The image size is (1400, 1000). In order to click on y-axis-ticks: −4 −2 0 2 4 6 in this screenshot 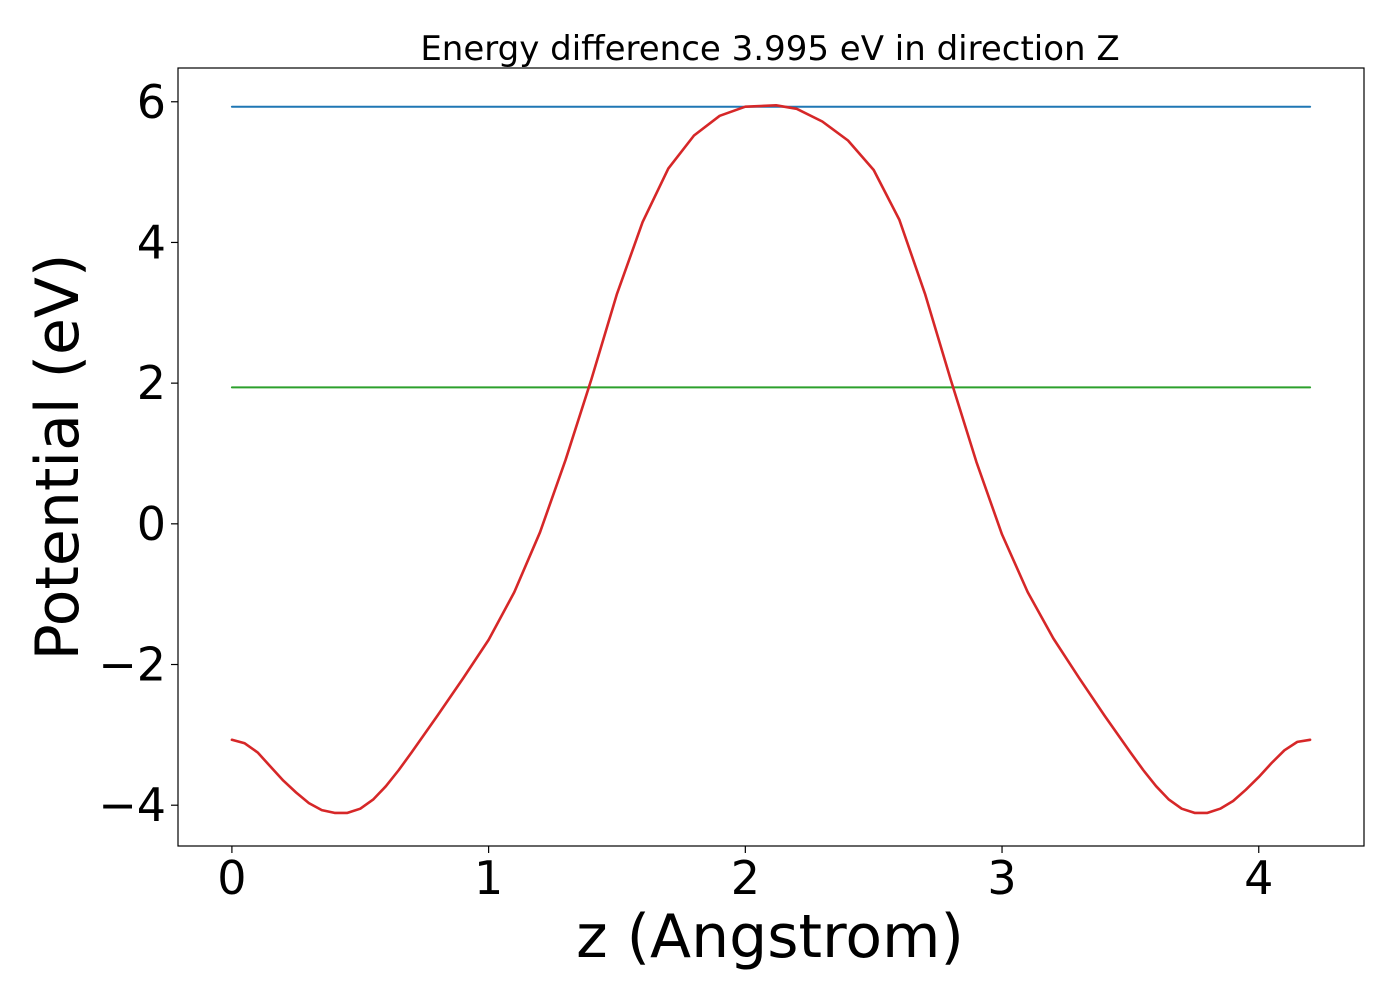, I will do `click(138, 453)`.